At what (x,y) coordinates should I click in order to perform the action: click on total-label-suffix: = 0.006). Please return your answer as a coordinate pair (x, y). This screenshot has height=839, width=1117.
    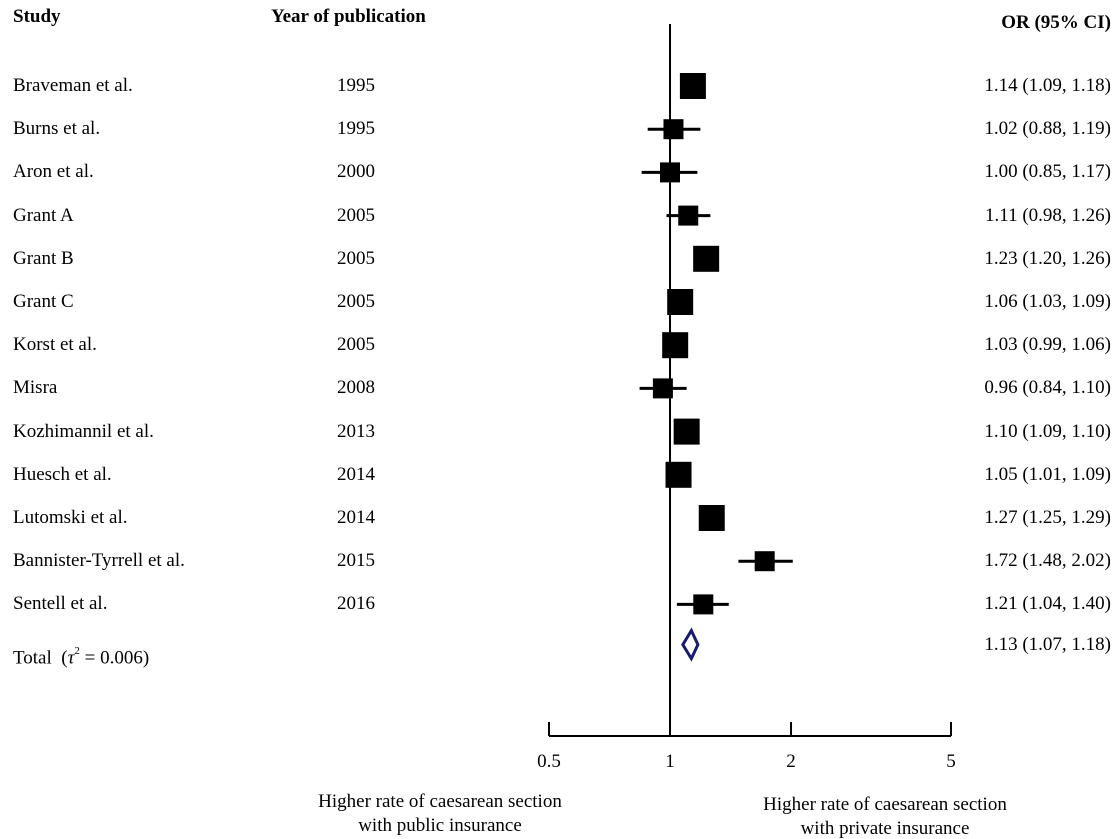
    Looking at the image, I should click on (114, 657).